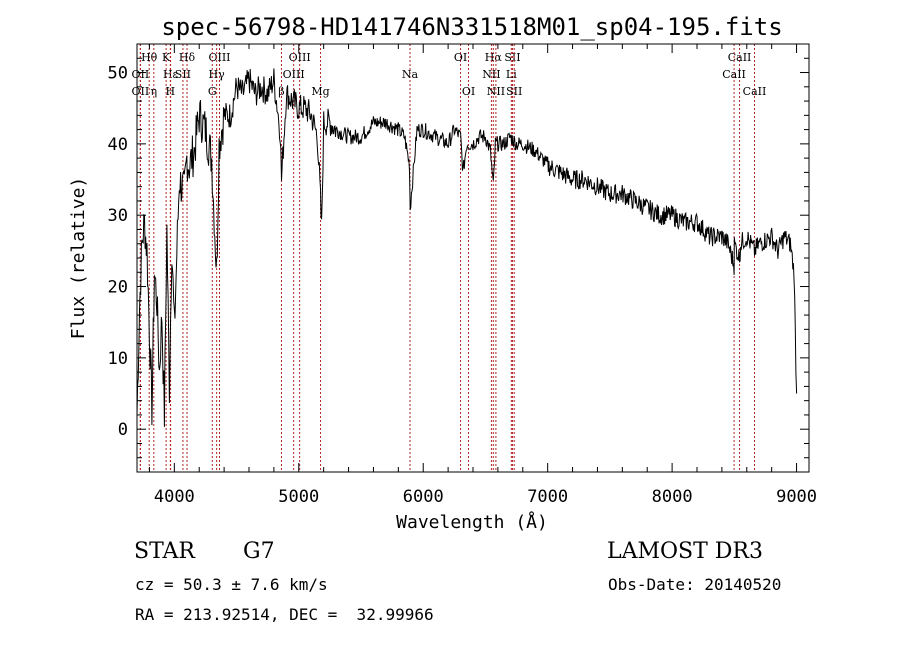 The height and width of the screenshot is (649, 900). I want to click on x-tick-label-5000: 5000, so click(298, 497).